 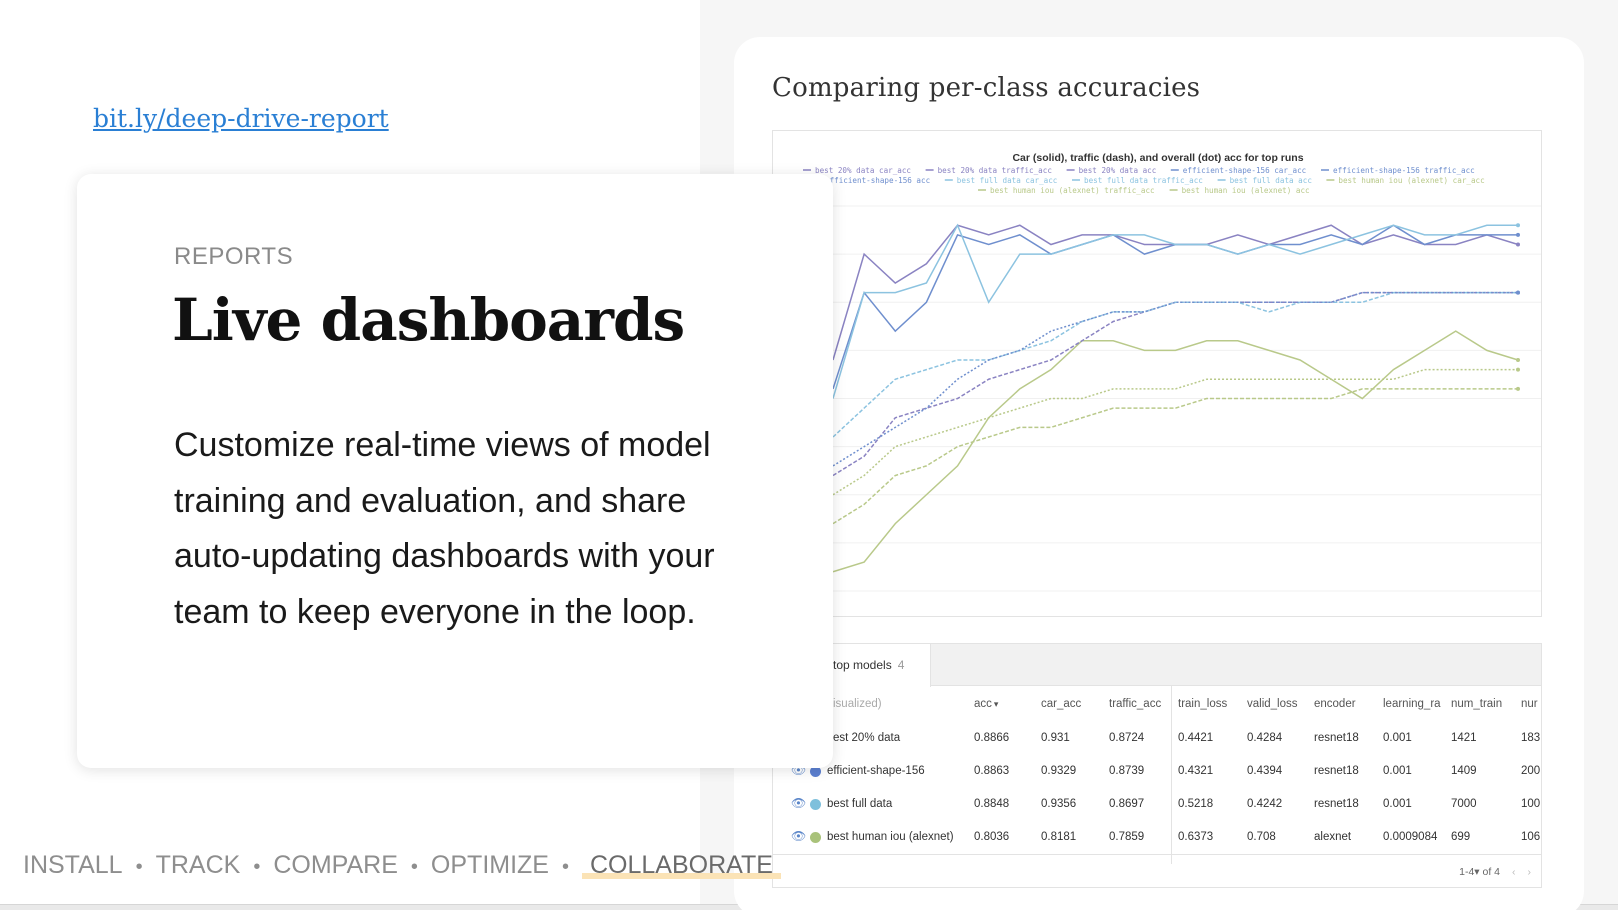 What do you see at coordinates (1072, 190) in the screenshot?
I see `legend-entry: best human iou (alexnet) traffic_acc` at bounding box center [1072, 190].